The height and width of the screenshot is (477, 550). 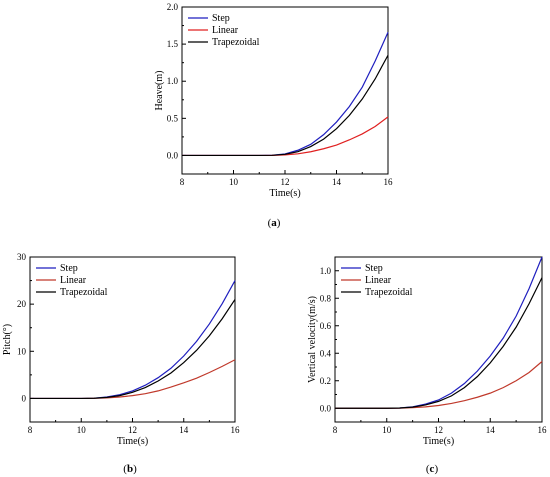 What do you see at coordinates (326, 353) in the screenshot?
I see `y-tick-label: 0.4` at bounding box center [326, 353].